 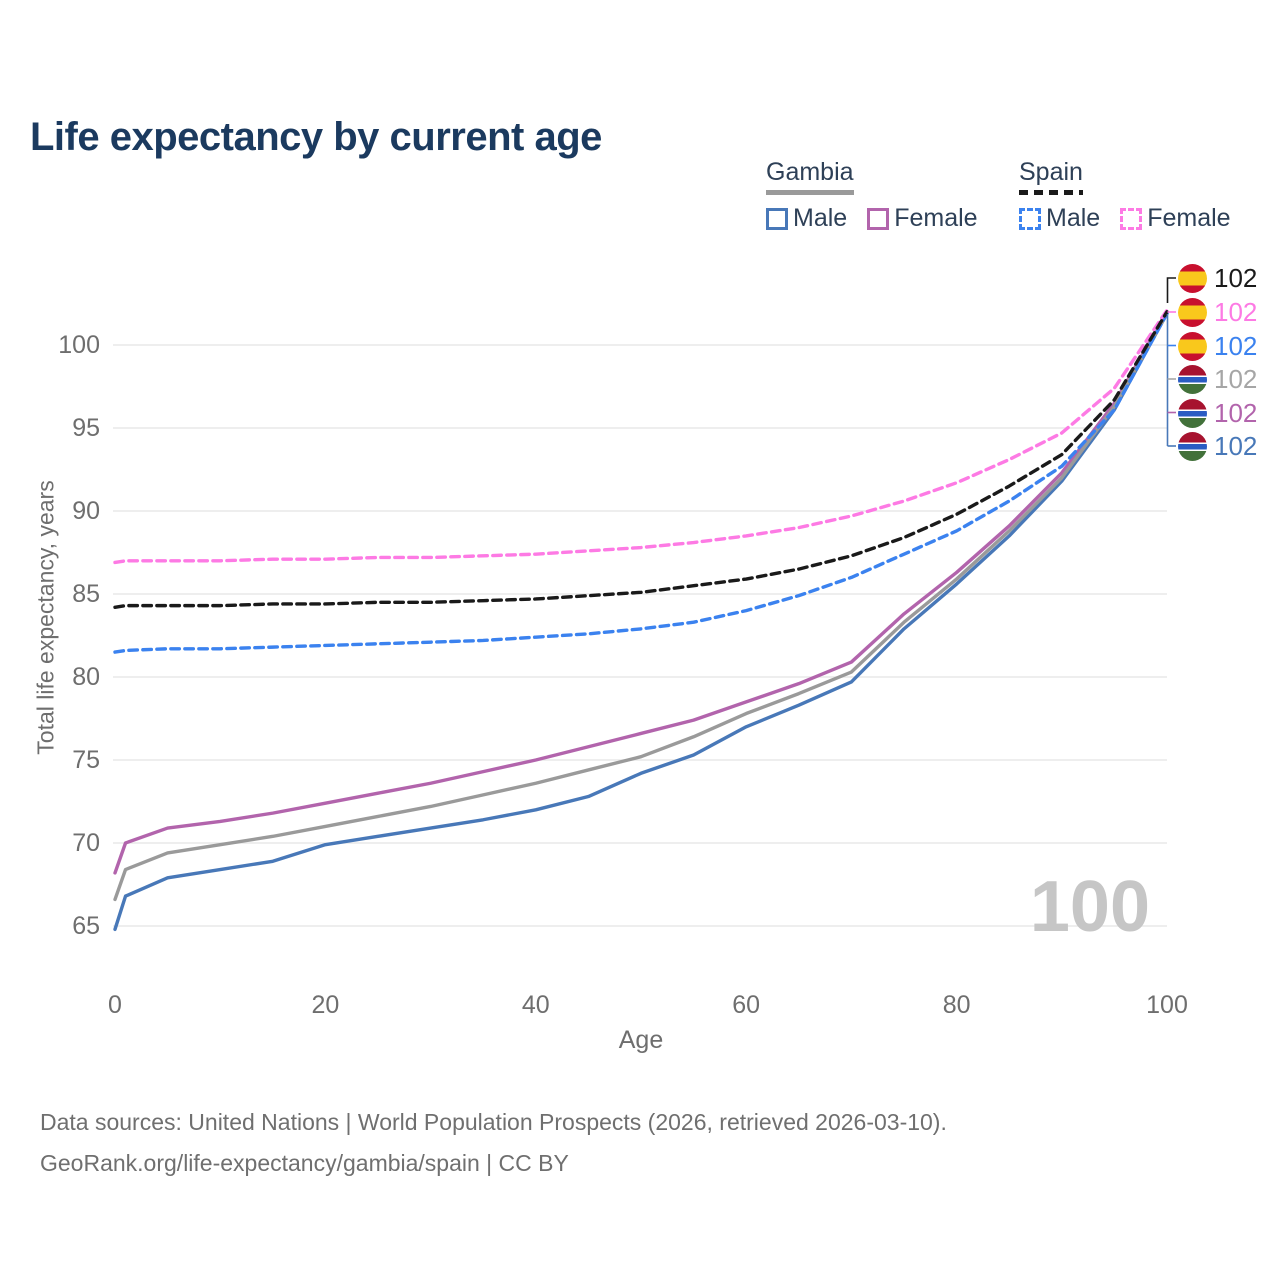 I want to click on x-tick-label-20: 20, so click(x=325, y=1005).